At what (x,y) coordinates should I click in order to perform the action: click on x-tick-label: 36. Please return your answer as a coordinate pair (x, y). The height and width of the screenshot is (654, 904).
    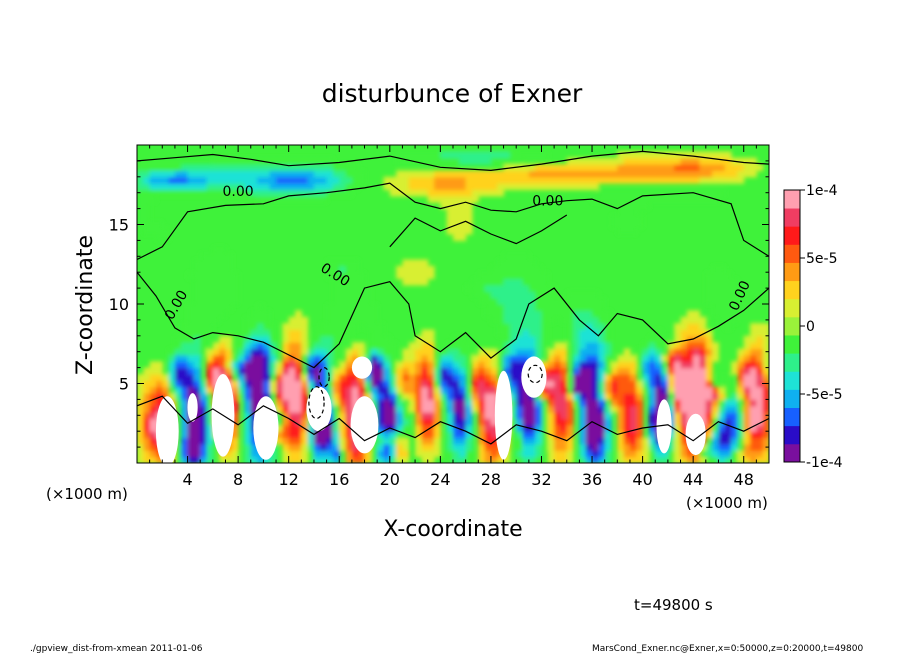
    Looking at the image, I should click on (592, 479).